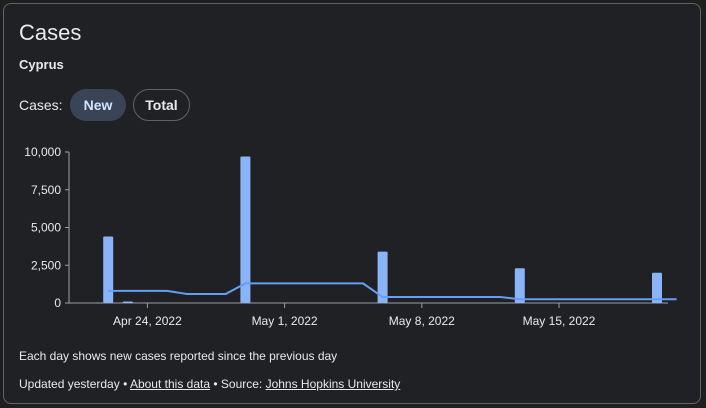 The image size is (706, 408). Describe the element at coordinates (41, 64) in the screenshot. I see `location-label: Cyprus` at that location.